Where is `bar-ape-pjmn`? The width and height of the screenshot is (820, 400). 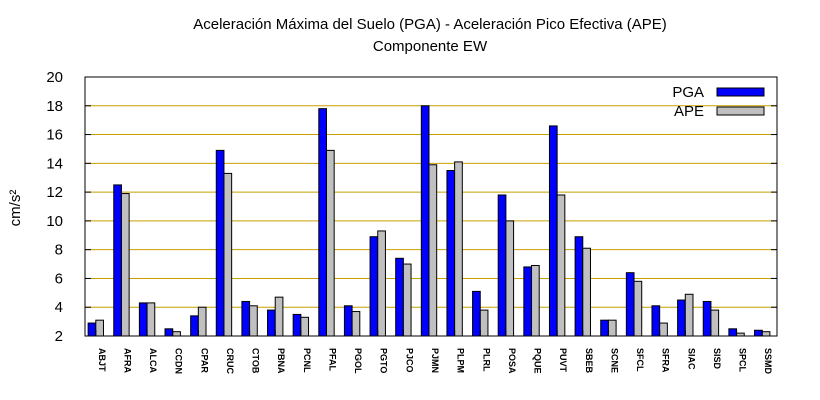
bar-ape-pjmn is located at coordinates (433, 250).